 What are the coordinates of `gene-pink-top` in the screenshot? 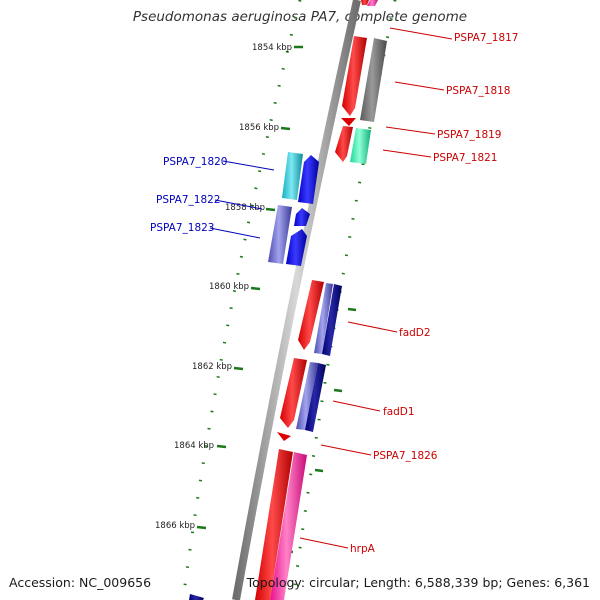 It's located at (372, 3).